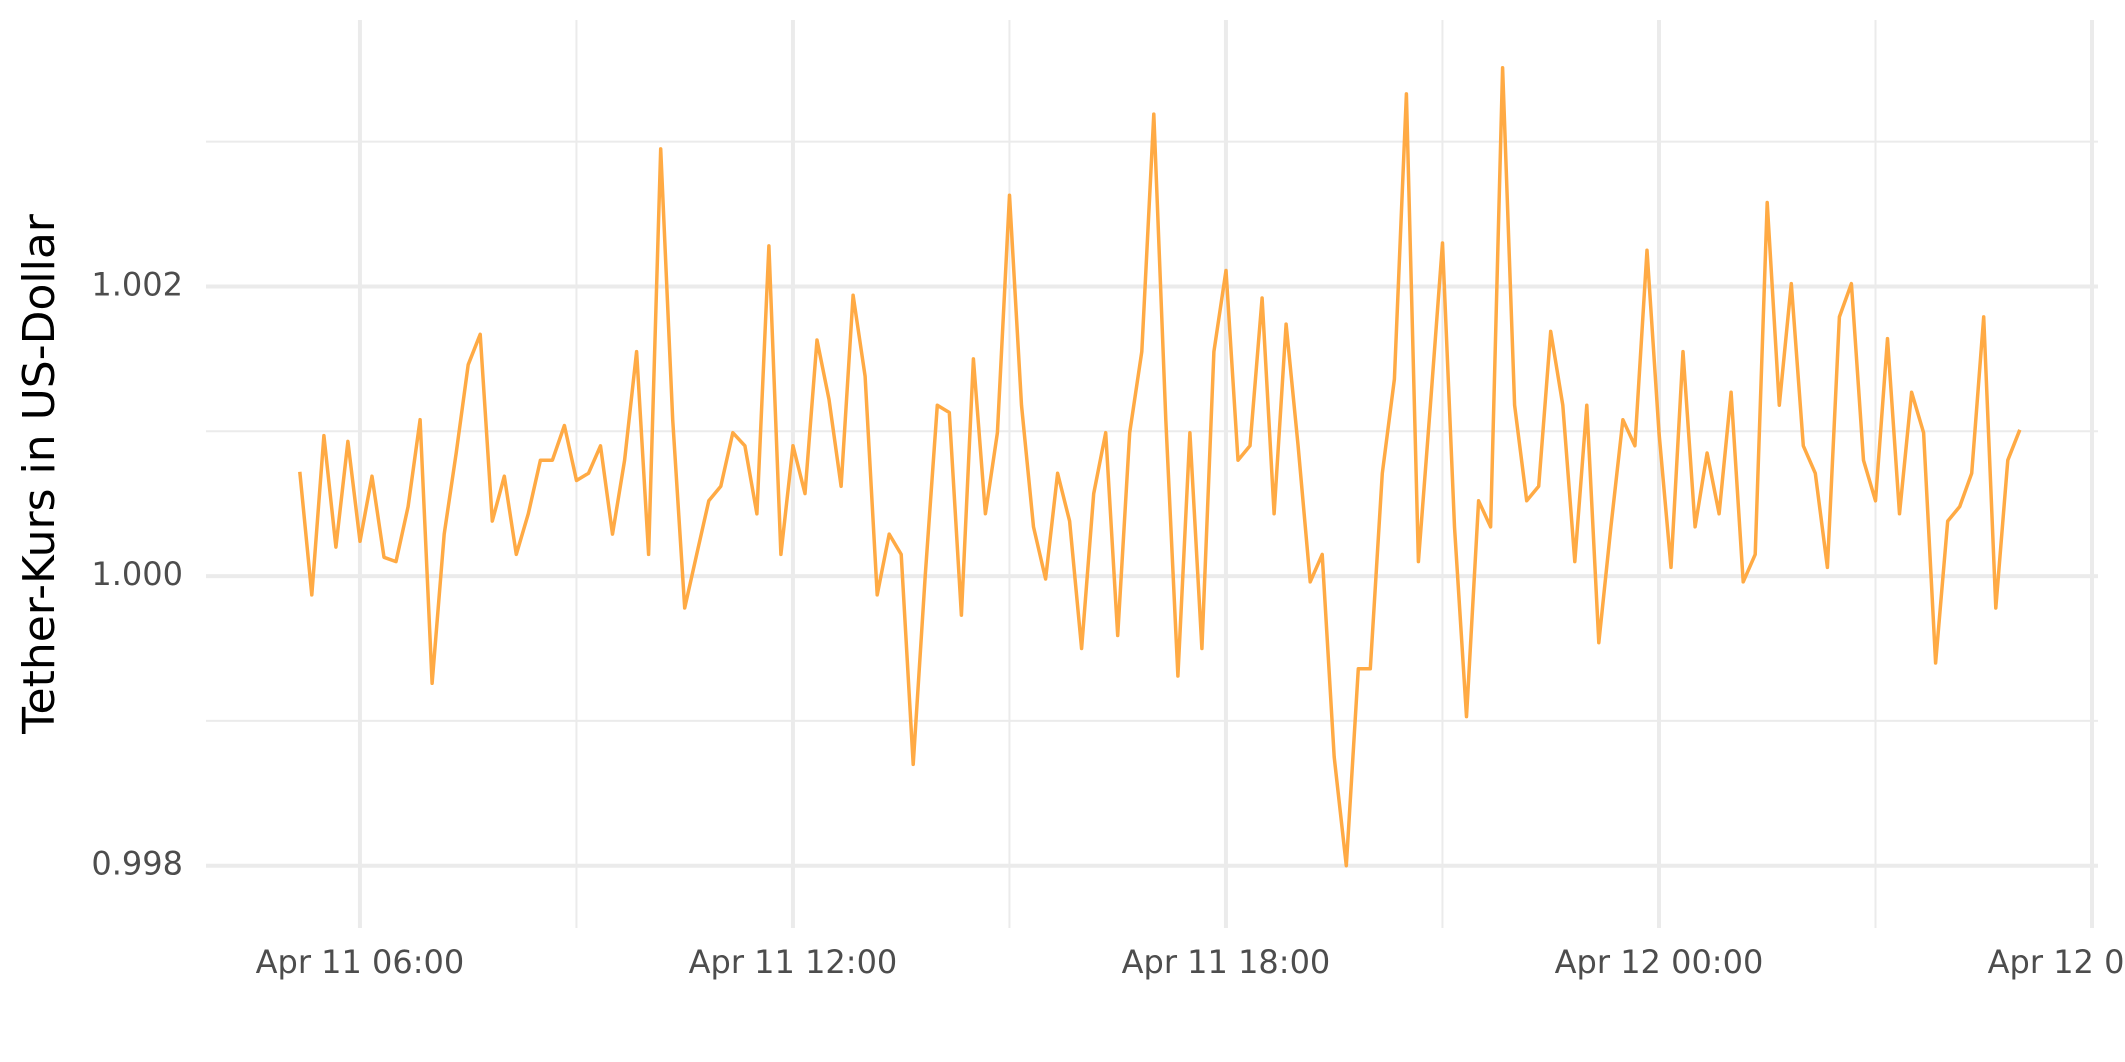  Describe the element at coordinates (137, 284) in the screenshot. I see `y-tick-label: 1.002` at that location.